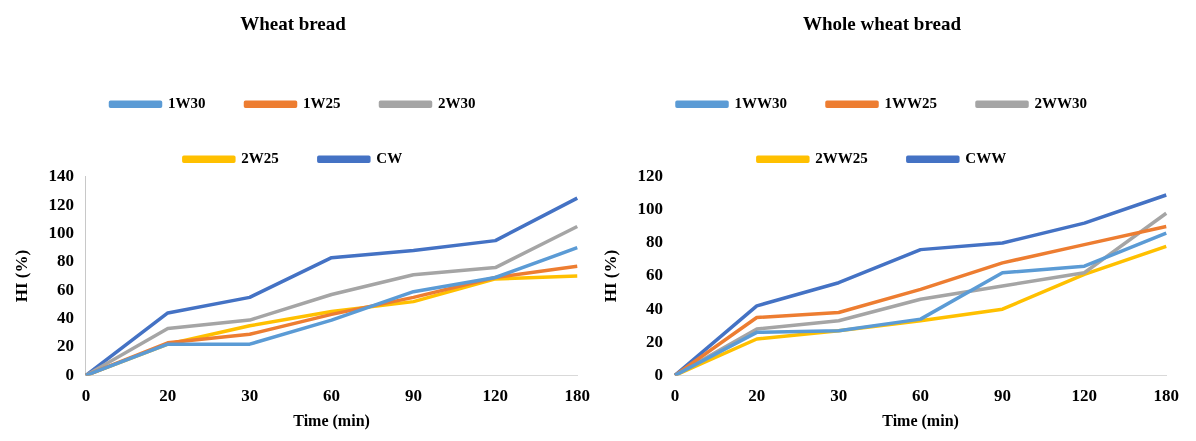  I want to click on legend-label: 1W25, so click(322, 103).